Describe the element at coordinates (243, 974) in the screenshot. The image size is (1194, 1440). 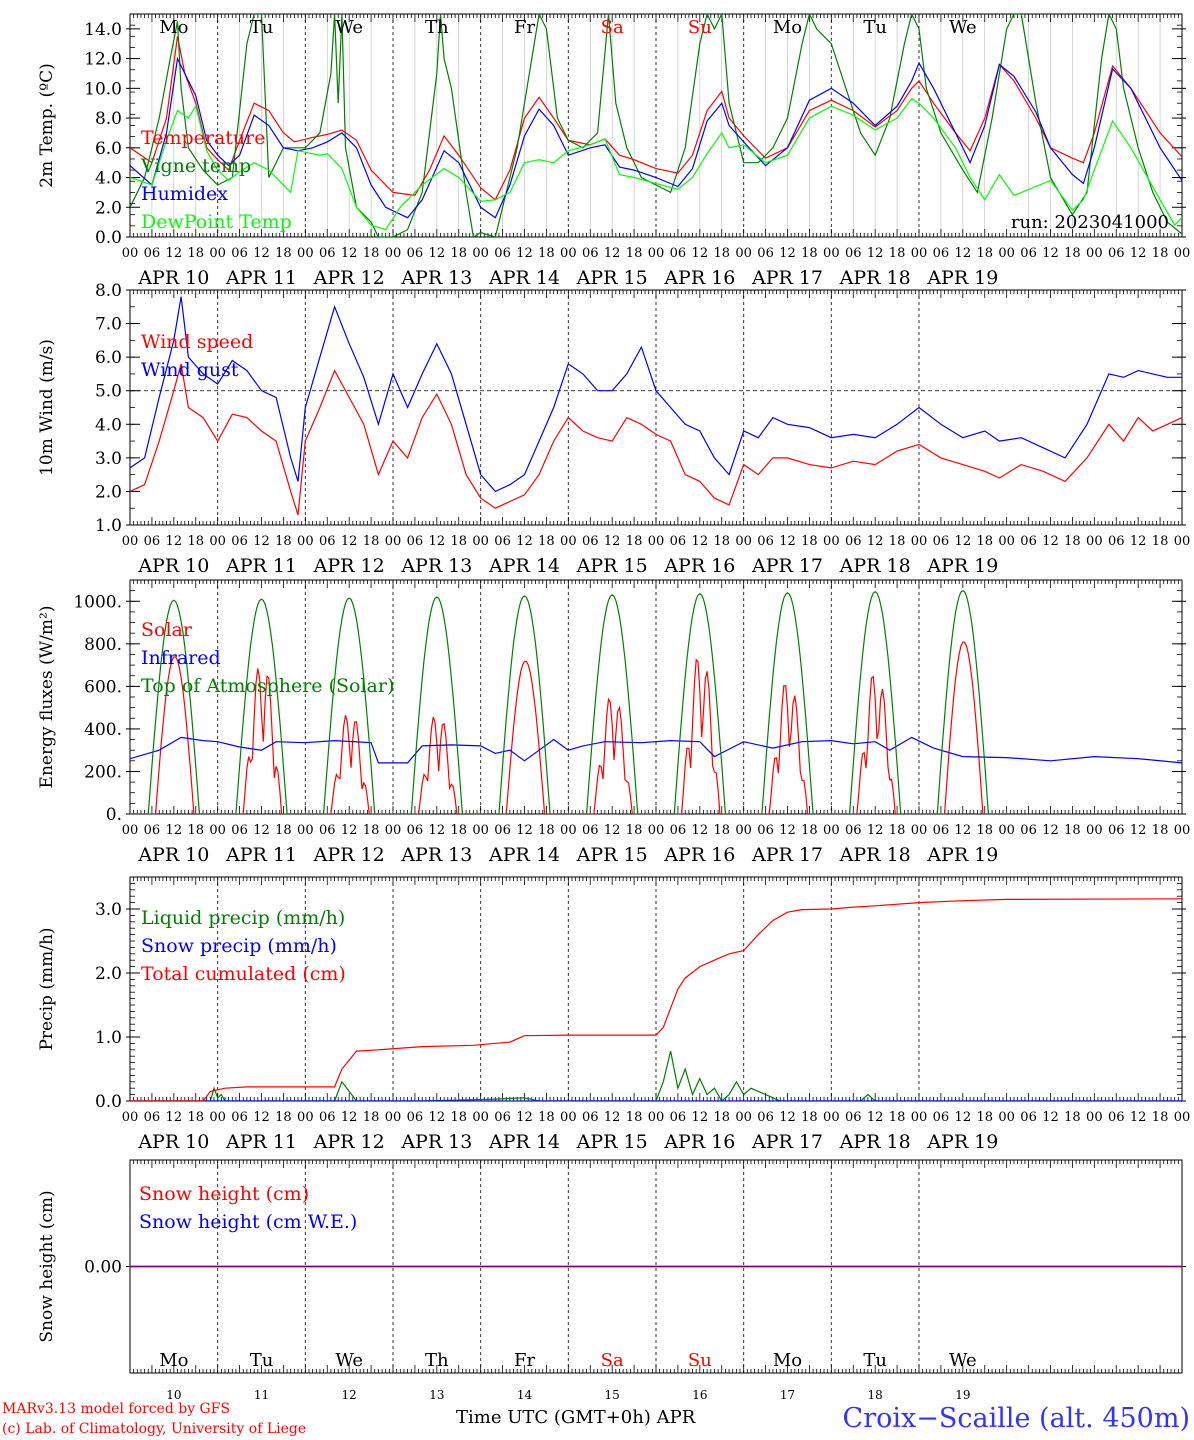
I see `legend-entry: Total cumulated (cm)` at that location.